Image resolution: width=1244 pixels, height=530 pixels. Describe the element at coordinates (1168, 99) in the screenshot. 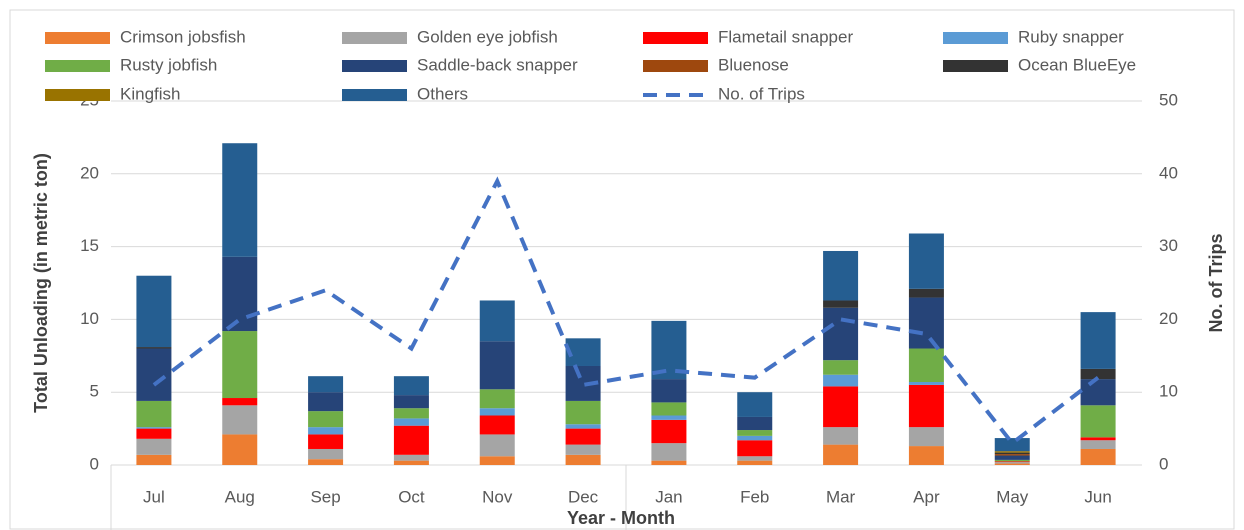

I see `y2-tick-label: 50` at that location.